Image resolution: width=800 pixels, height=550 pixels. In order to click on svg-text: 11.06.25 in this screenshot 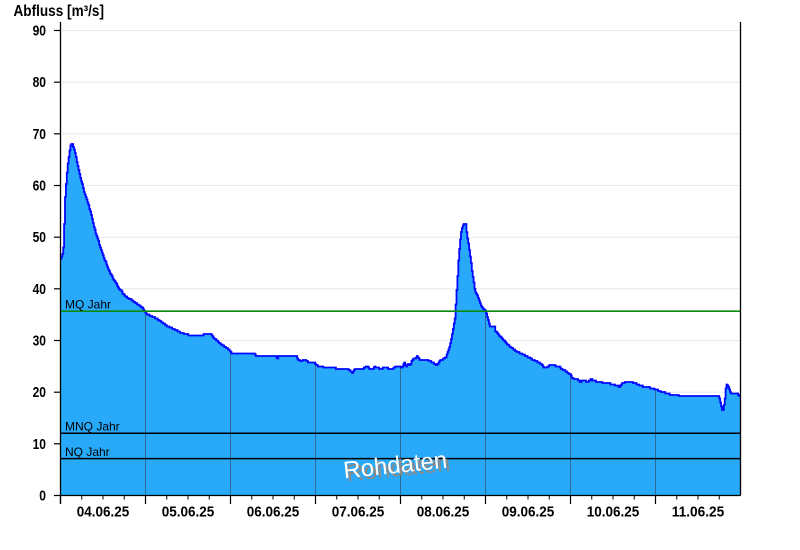, I will do `click(698, 513)`.